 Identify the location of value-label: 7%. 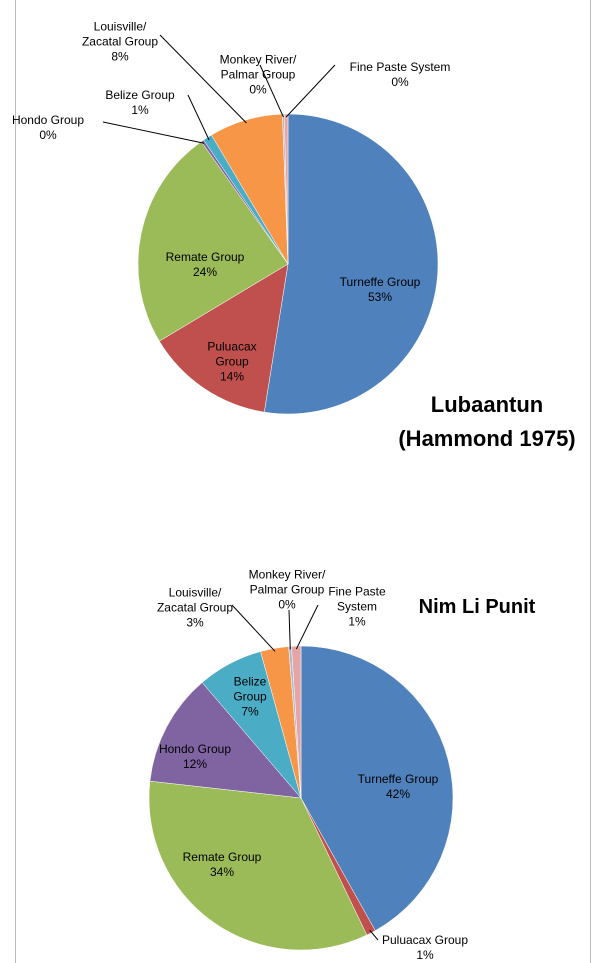
(250, 711).